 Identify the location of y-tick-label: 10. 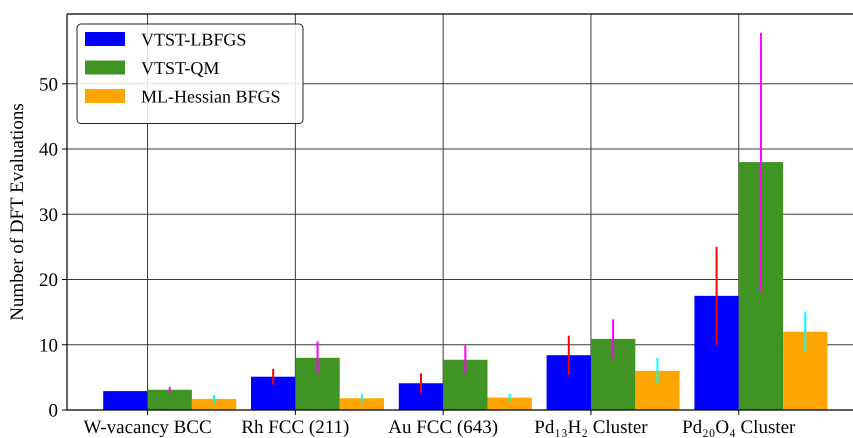
(48, 345).